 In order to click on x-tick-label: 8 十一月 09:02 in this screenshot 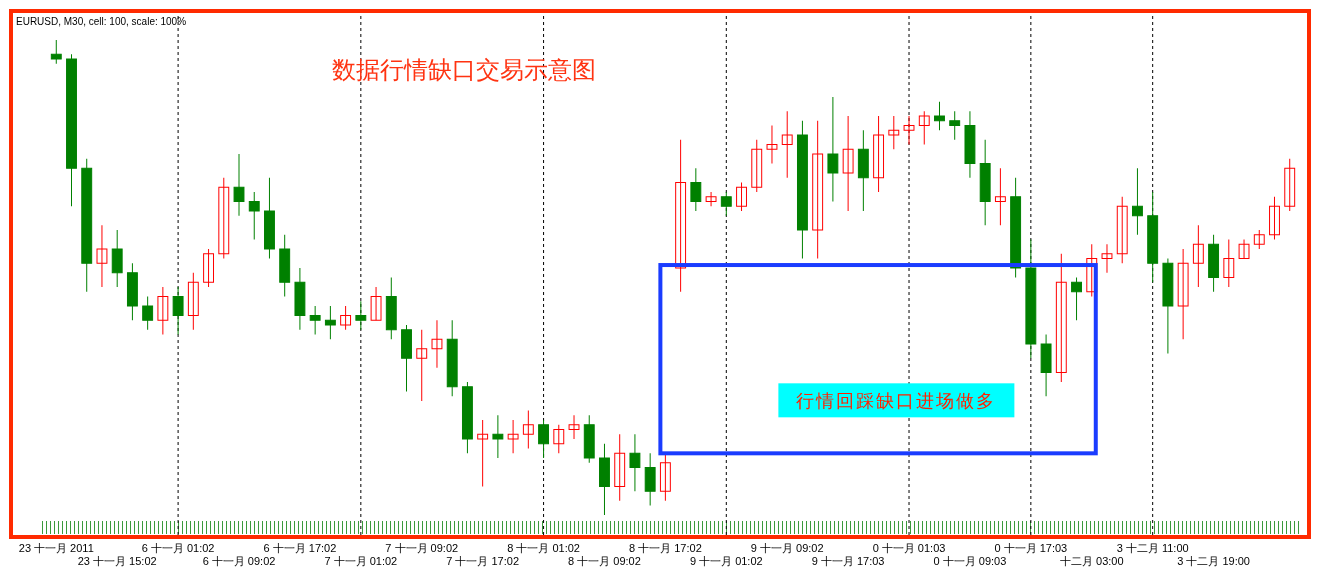, I will do `click(604, 561)`.